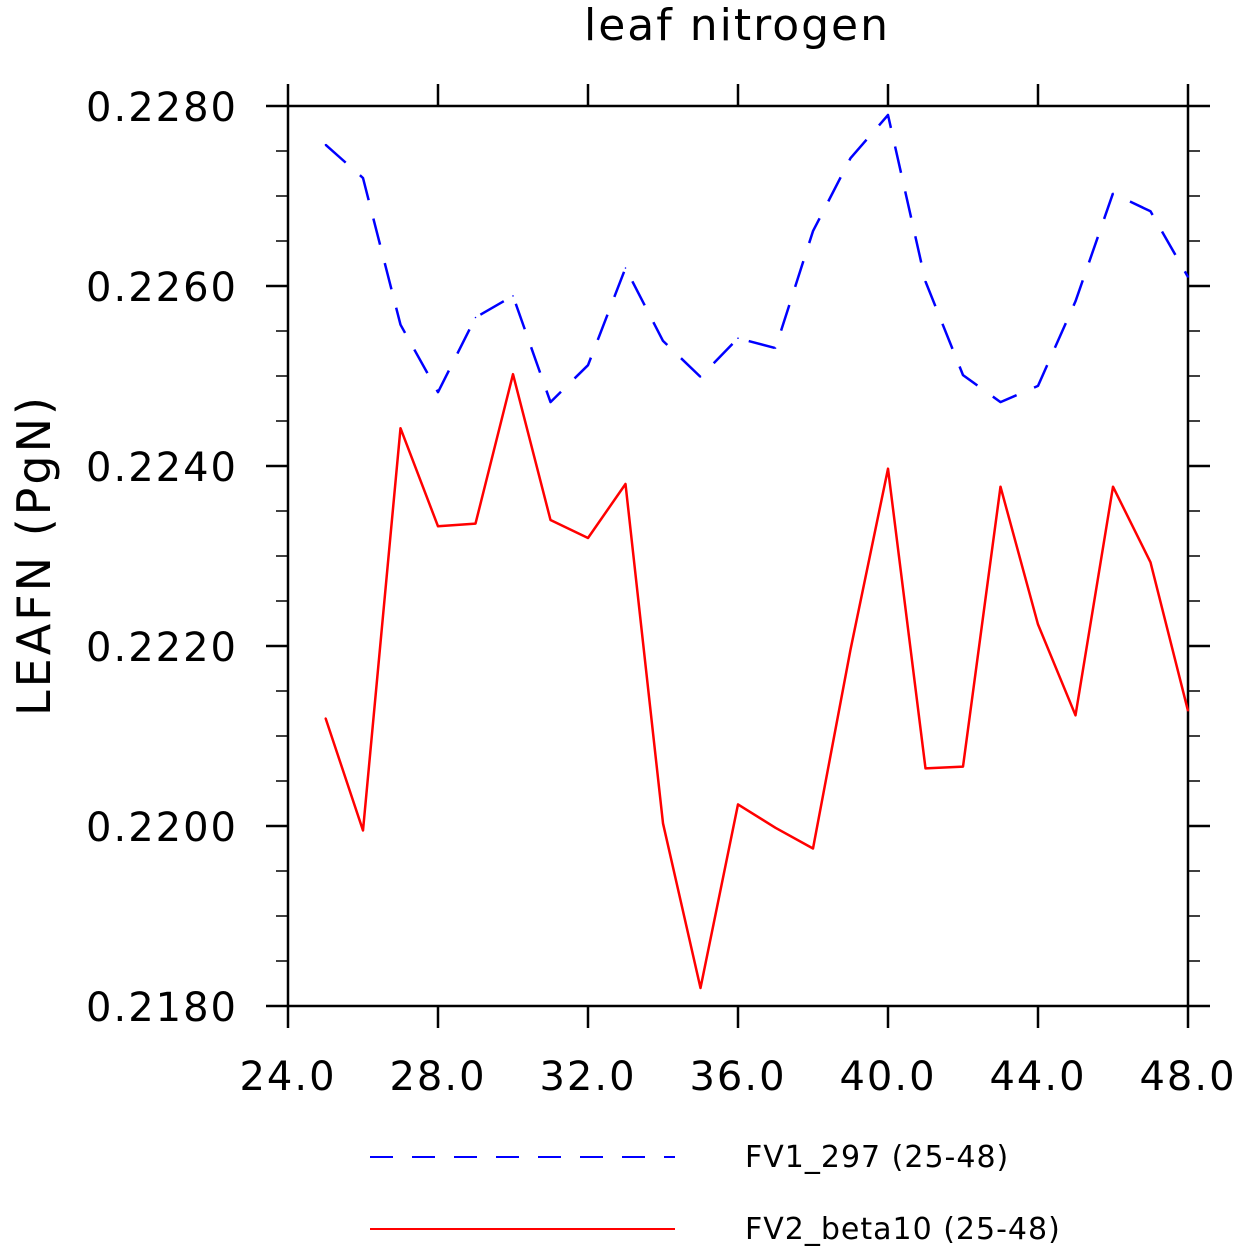 This screenshot has width=1234, height=1248. I want to click on x-tick-label: 32.0, so click(587, 1077).